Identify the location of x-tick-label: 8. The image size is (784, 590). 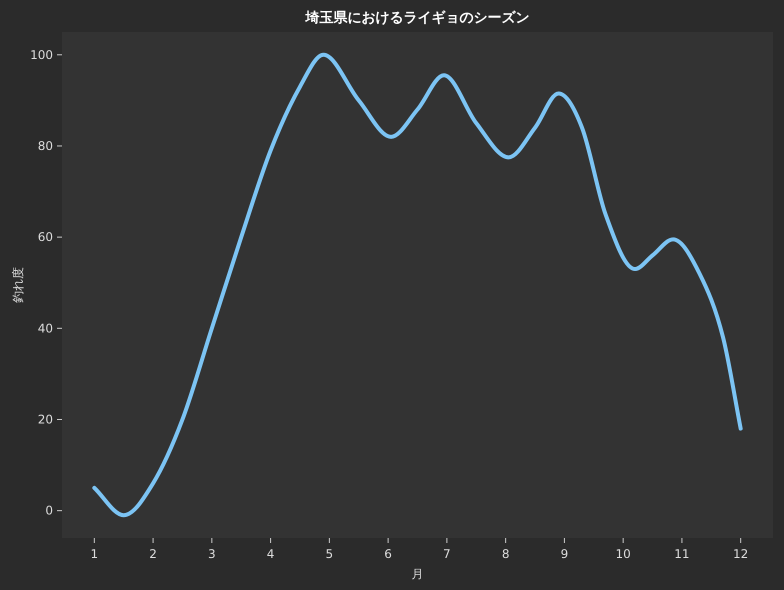
(506, 554).